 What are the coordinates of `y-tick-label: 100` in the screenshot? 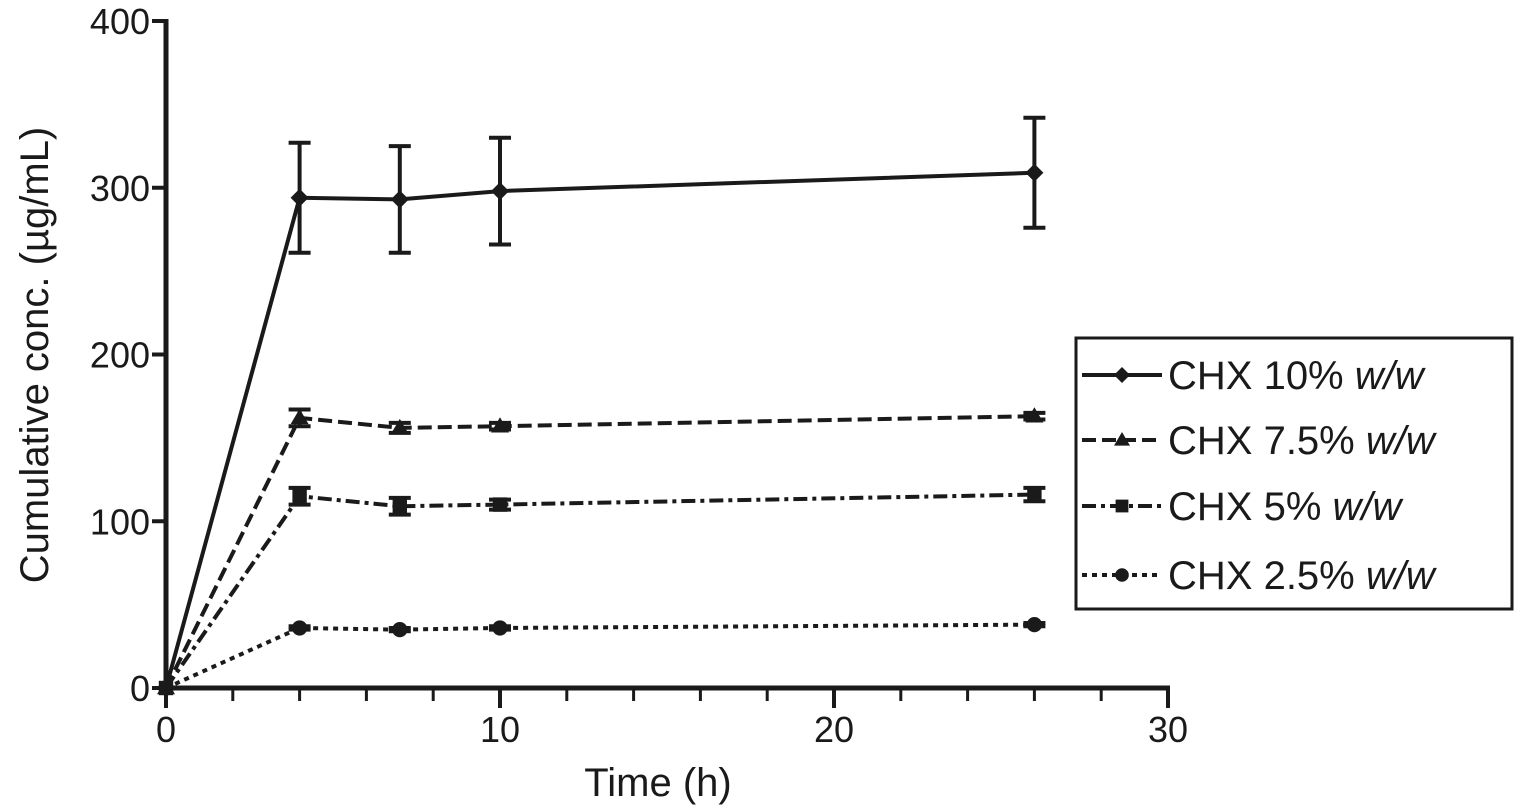 It's located at (120, 521).